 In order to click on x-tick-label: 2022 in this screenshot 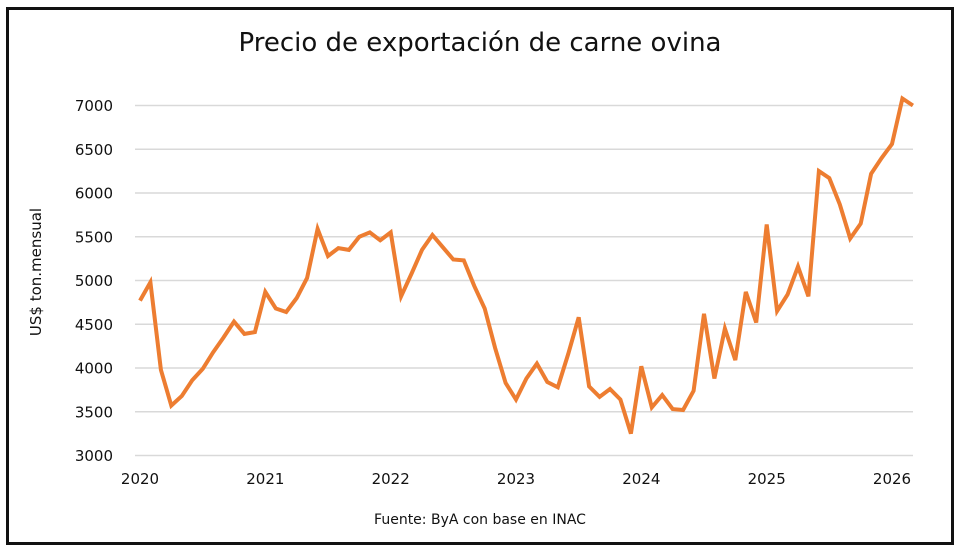, I will do `click(391, 479)`.